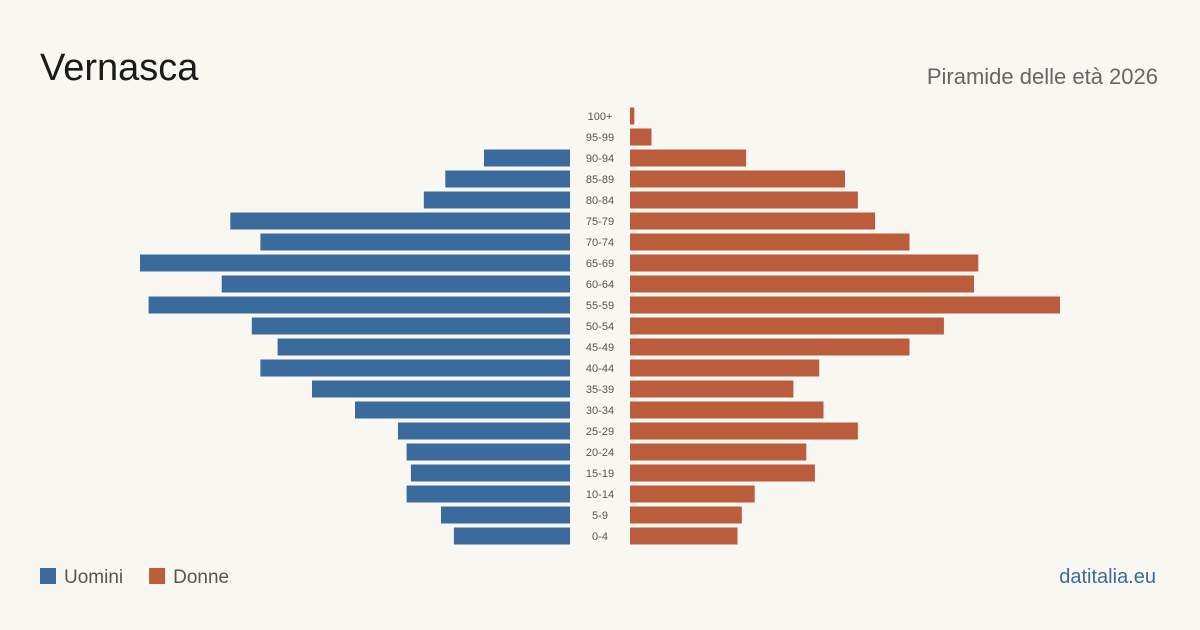 This screenshot has height=630, width=1200. What do you see at coordinates (600, 117) in the screenshot?
I see `age-label: 100+` at bounding box center [600, 117].